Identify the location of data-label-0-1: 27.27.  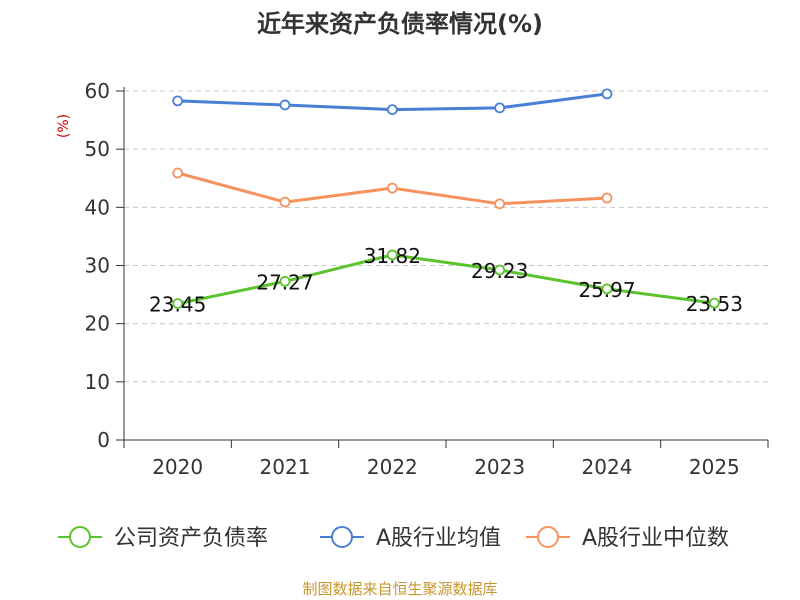
(284, 282).